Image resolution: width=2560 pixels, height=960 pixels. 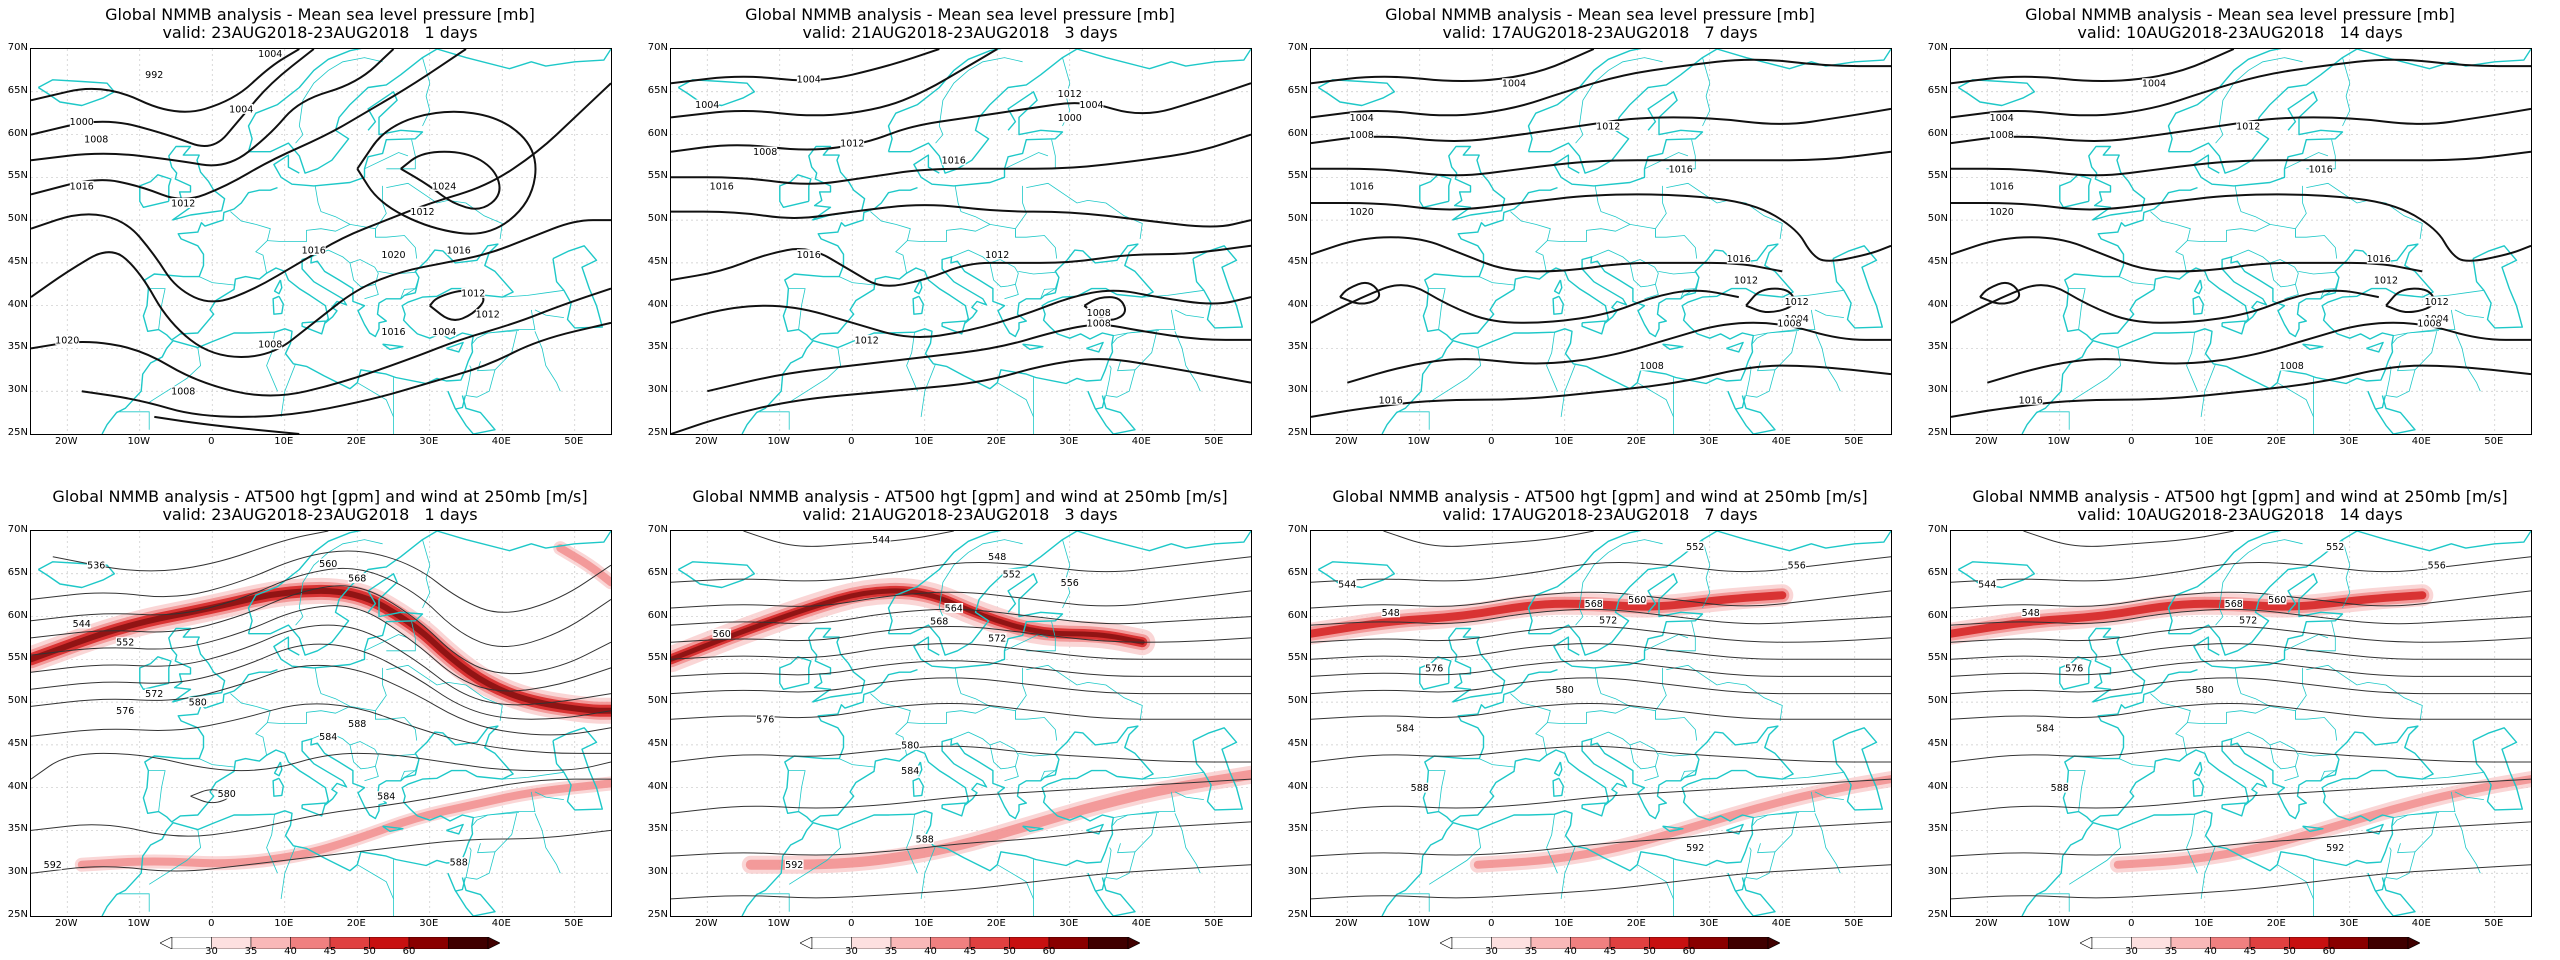 I want to click on wind-colorbar: 30 35 40 45 50 60, so click(x=2250, y=946).